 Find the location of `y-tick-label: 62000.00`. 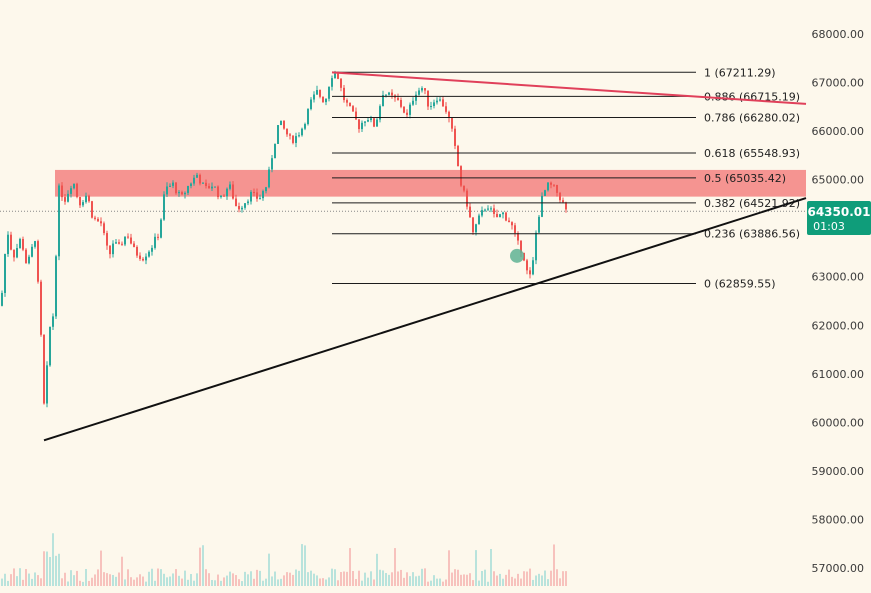

y-tick-label: 62000.00 is located at coordinates (838, 325).